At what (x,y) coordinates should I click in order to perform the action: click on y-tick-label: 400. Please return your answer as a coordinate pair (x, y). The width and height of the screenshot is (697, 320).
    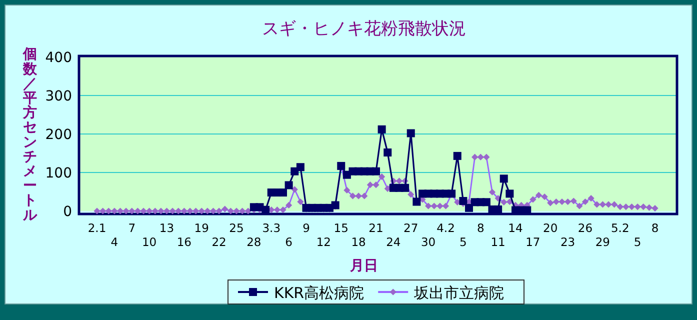
    Looking at the image, I should click on (58, 58).